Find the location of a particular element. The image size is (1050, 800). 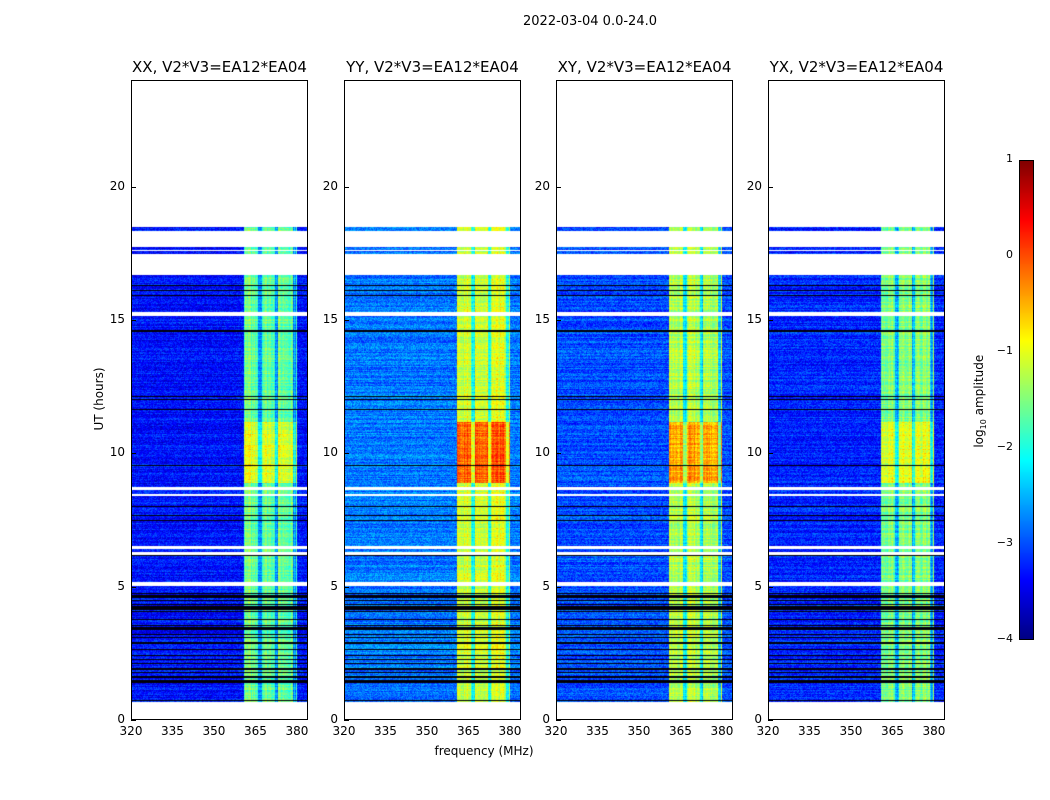

colorbar-tick-label: −2 is located at coordinates (1004, 446).